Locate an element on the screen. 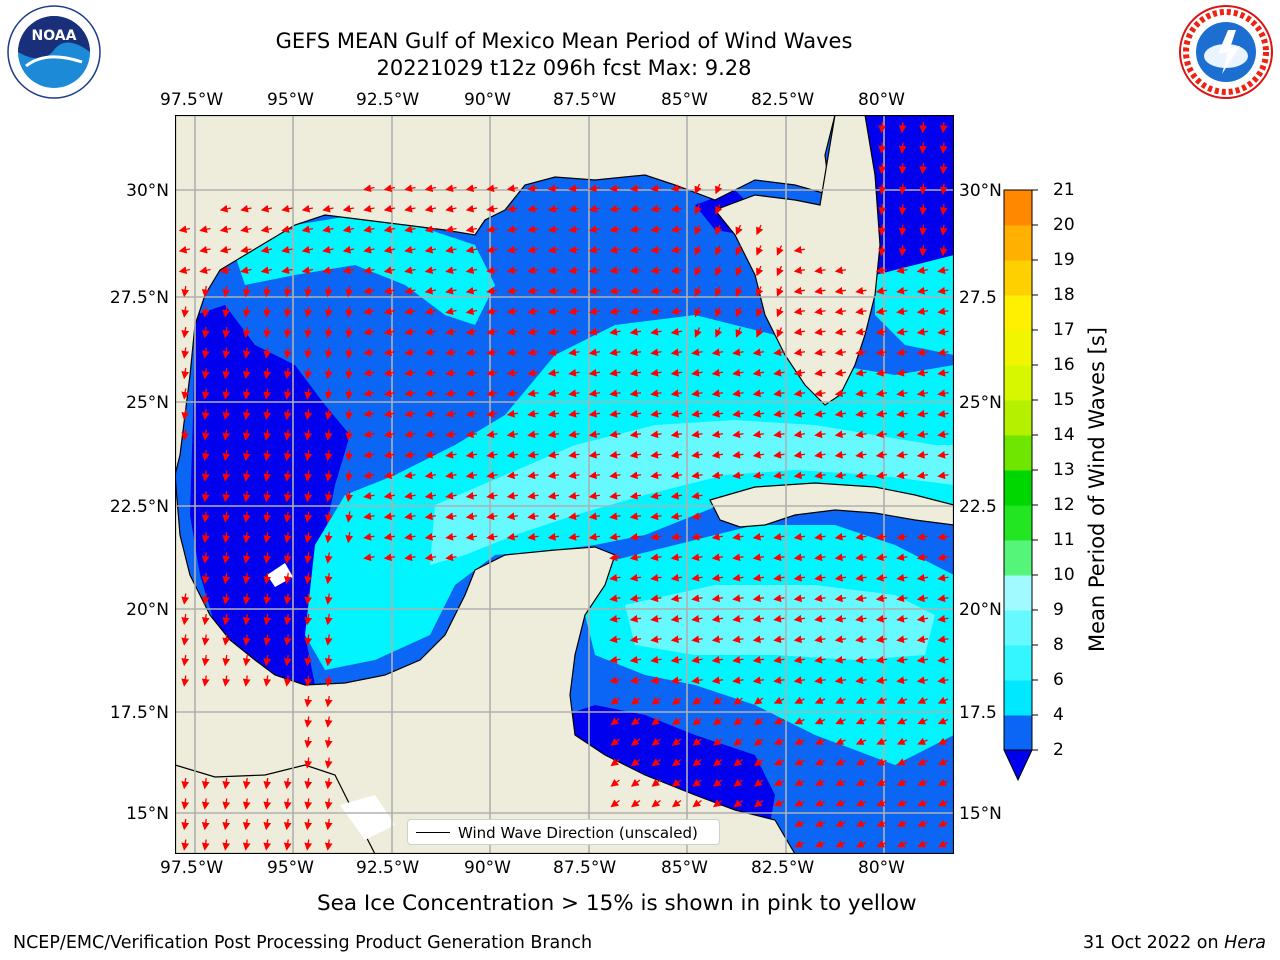 The image size is (1280, 960). colorbar is located at coordinates (1025, 485).